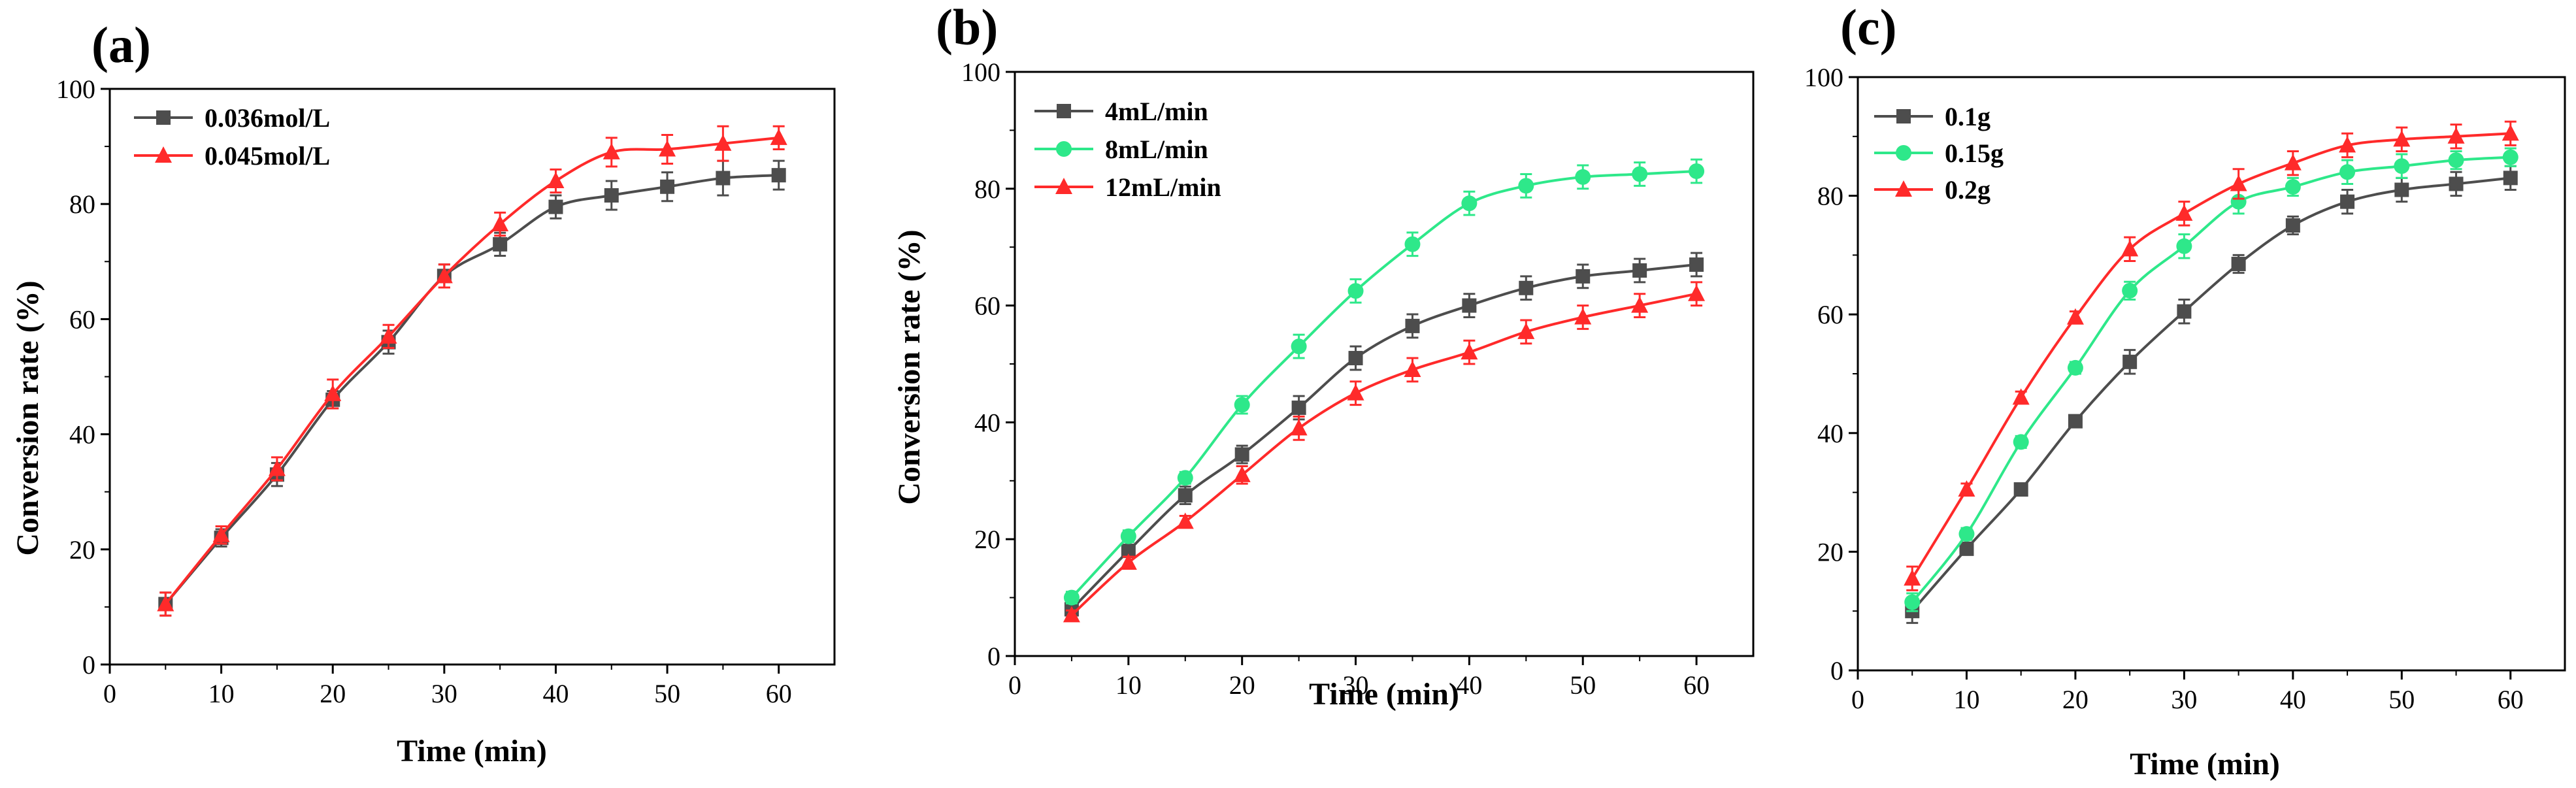 The height and width of the screenshot is (788, 2576). What do you see at coordinates (82, 435) in the screenshot?
I see `panel-a-y-tick-label: 40` at bounding box center [82, 435].